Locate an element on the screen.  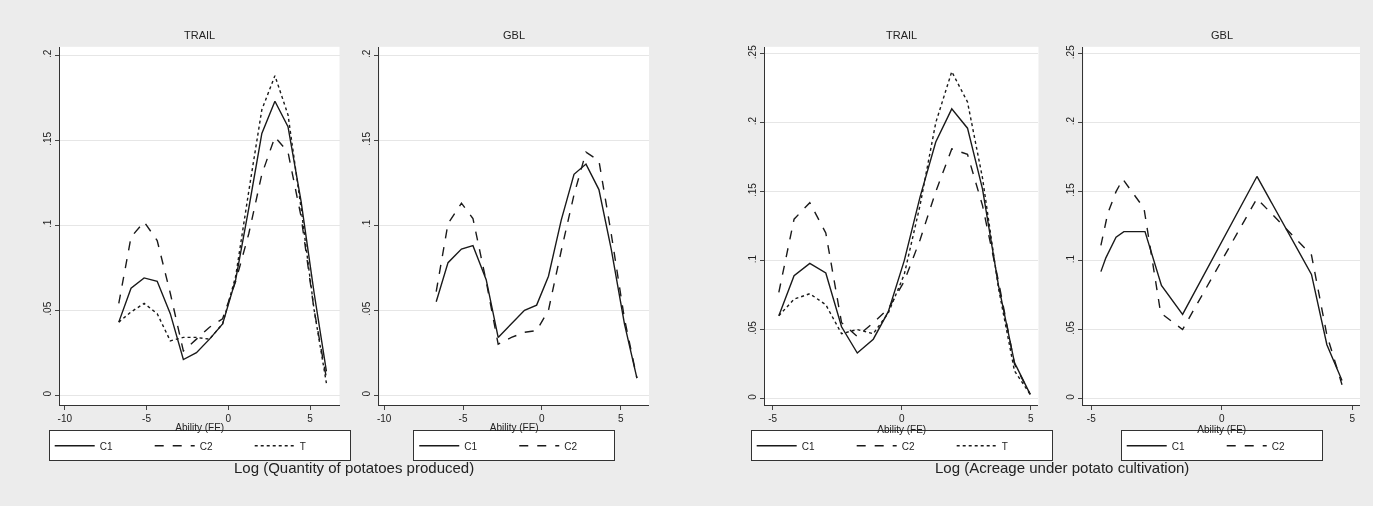
text: Log (Acreage under potato cultivation) is located at coordinates (1062, 467).